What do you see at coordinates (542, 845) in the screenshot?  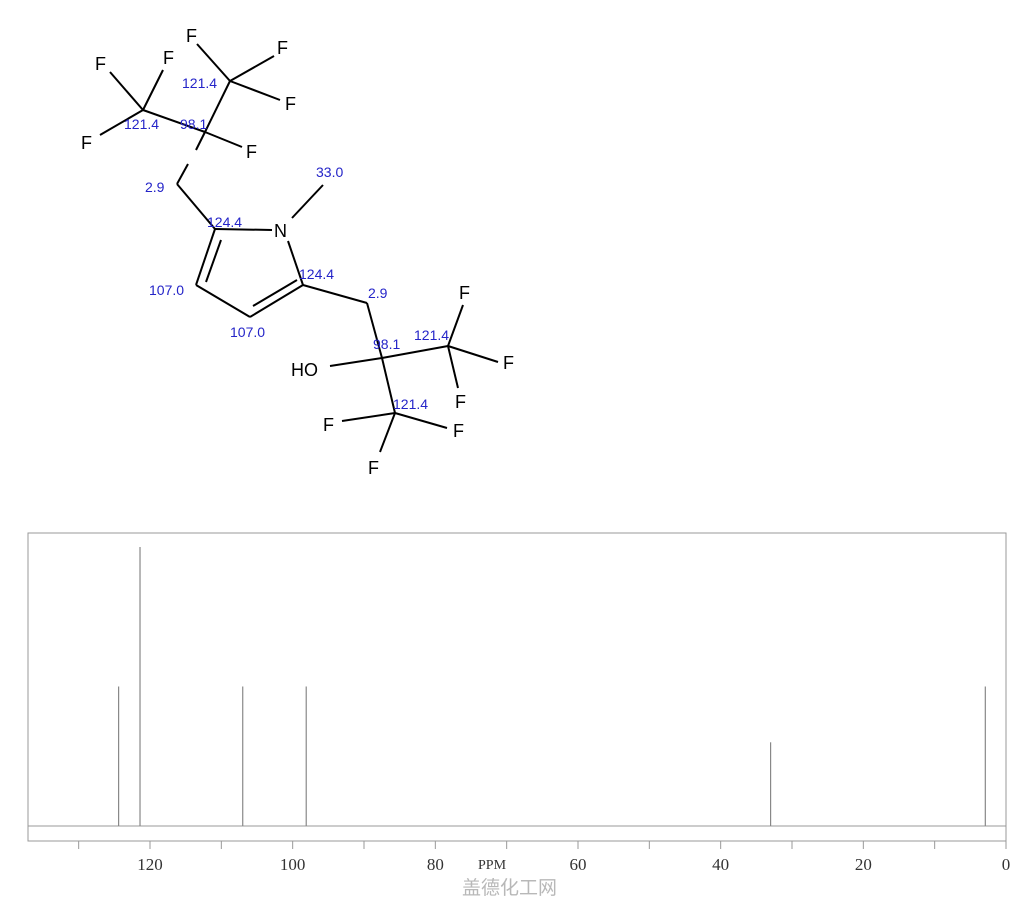 I see `x-axis-ticks` at bounding box center [542, 845].